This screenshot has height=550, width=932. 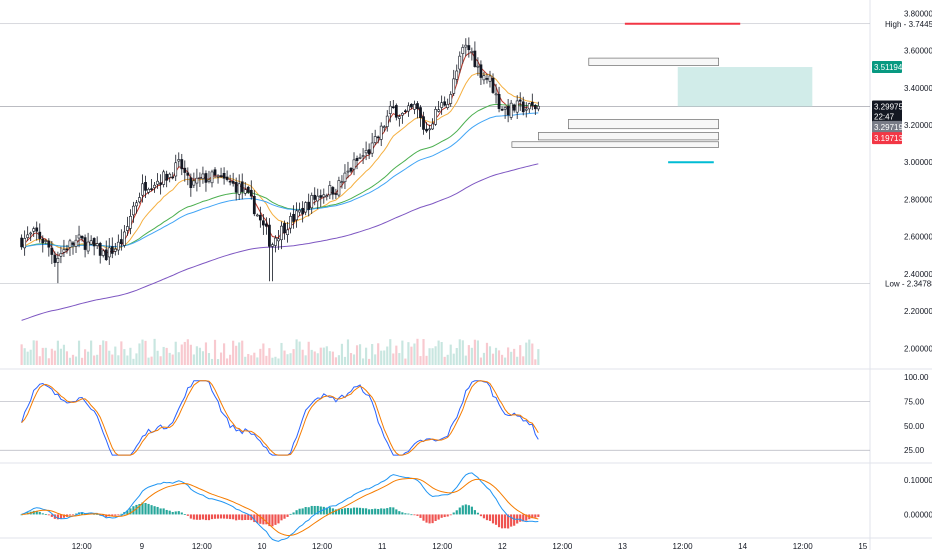 What do you see at coordinates (918, 311) in the screenshot?
I see `price-tick-label: 2.20000` at bounding box center [918, 311].